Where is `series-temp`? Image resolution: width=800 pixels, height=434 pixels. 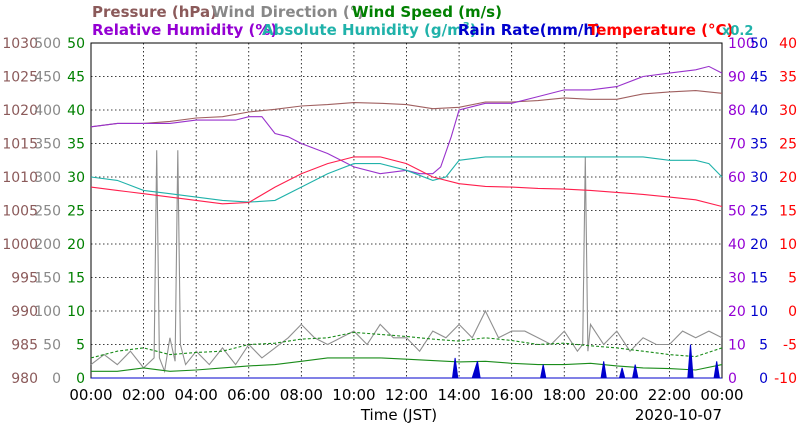
series-temp is located at coordinates (406, 182).